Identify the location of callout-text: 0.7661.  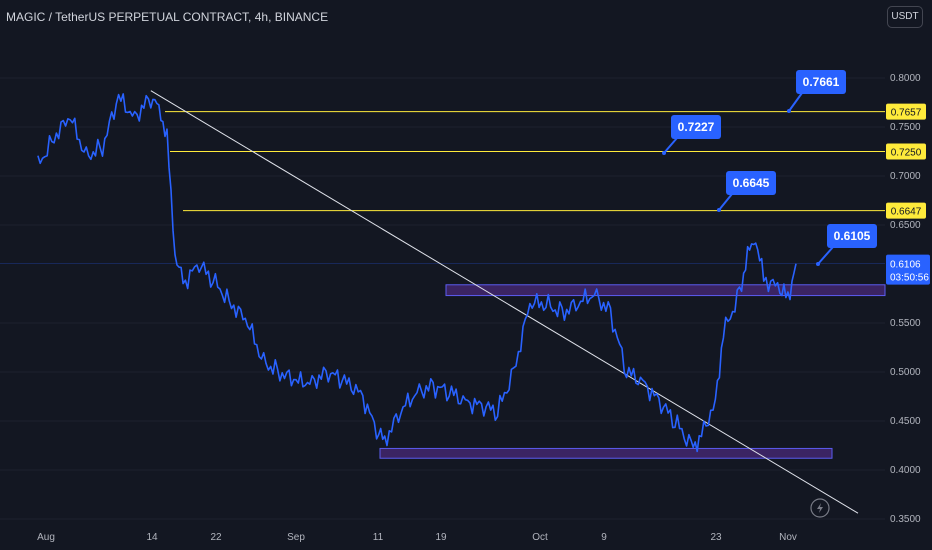
(821, 82).